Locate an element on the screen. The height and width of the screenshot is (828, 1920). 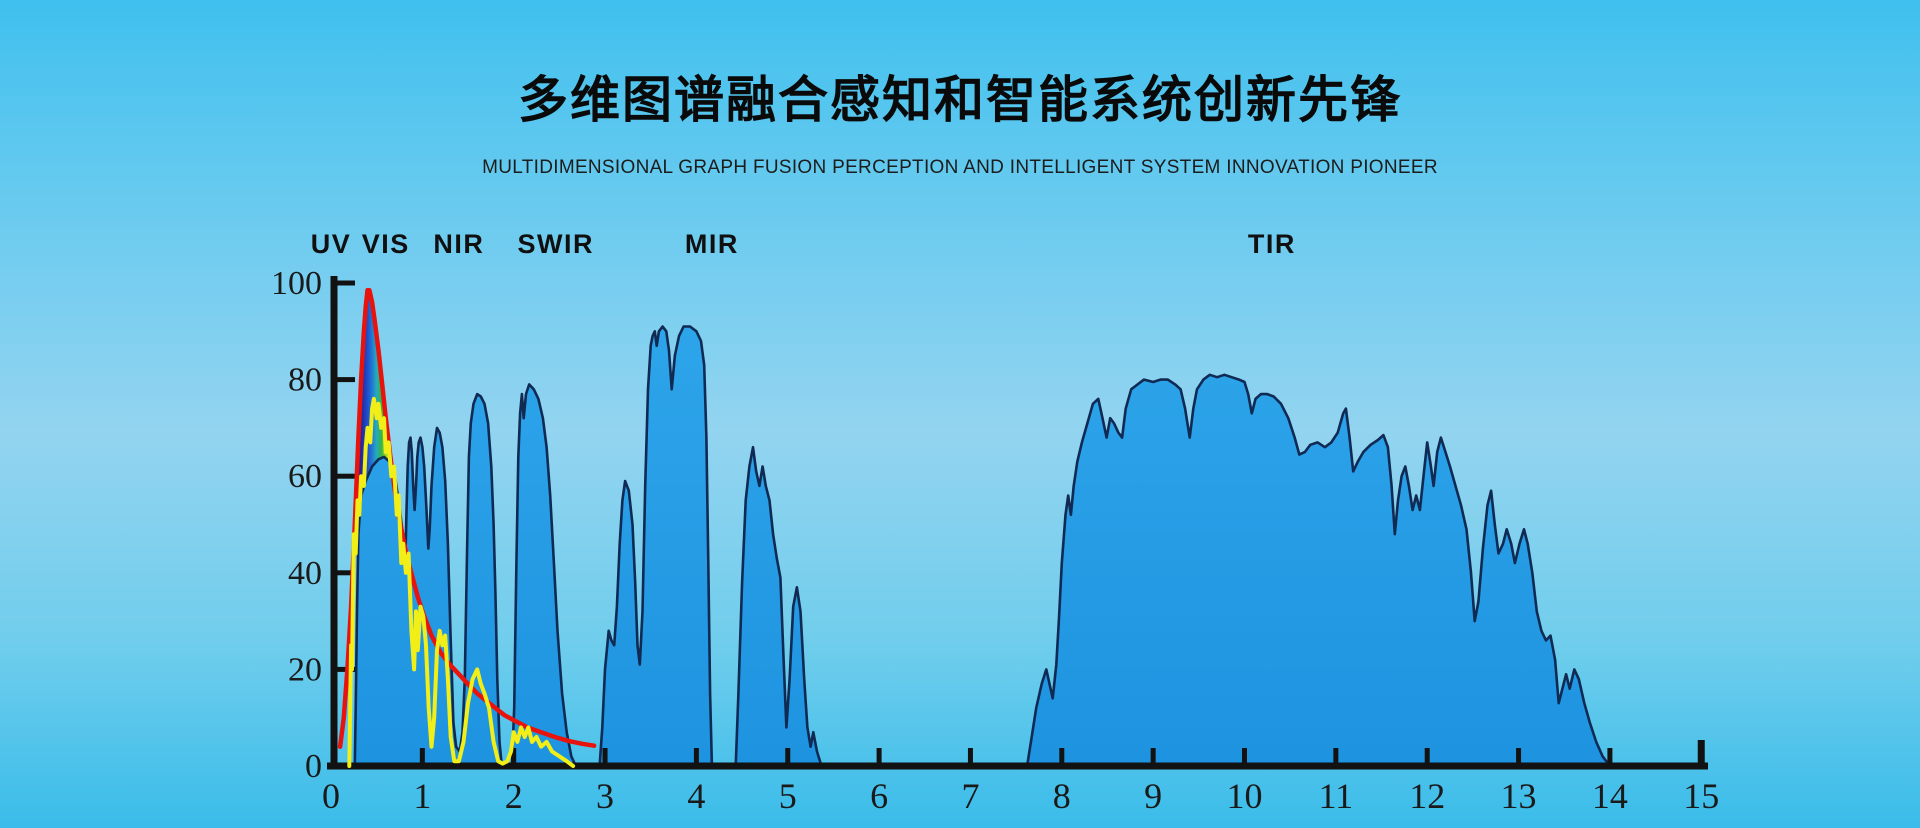
y-tick-label-40: 40 is located at coordinates (305, 573).